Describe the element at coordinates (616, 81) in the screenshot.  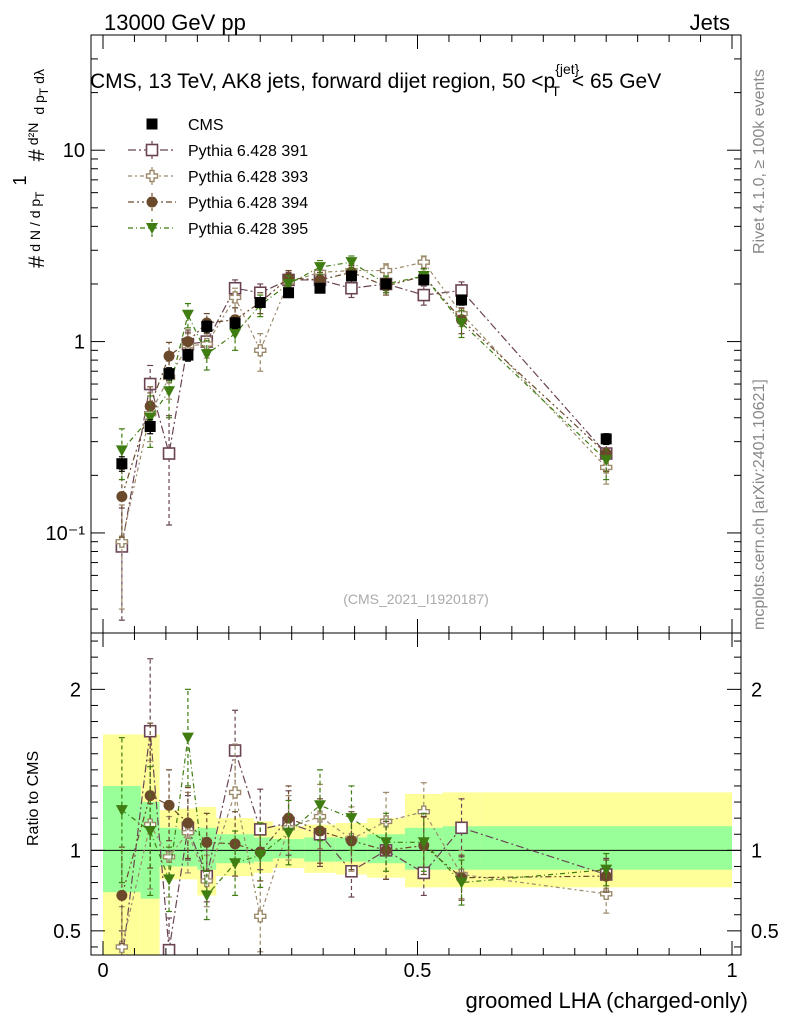
I see `title-part-2: < 65 GeV` at that location.